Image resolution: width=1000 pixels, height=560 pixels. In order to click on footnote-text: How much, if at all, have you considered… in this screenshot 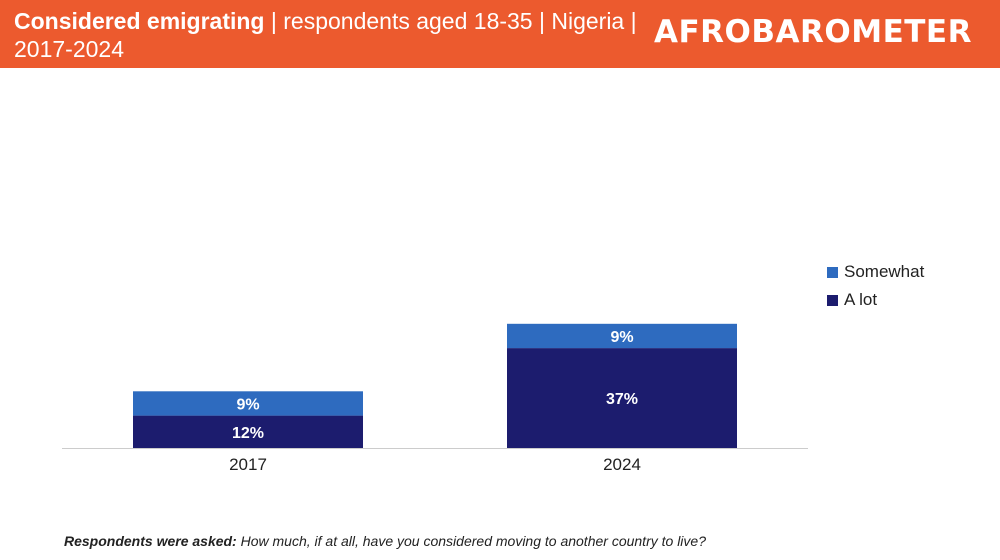, I will do `click(471, 541)`.